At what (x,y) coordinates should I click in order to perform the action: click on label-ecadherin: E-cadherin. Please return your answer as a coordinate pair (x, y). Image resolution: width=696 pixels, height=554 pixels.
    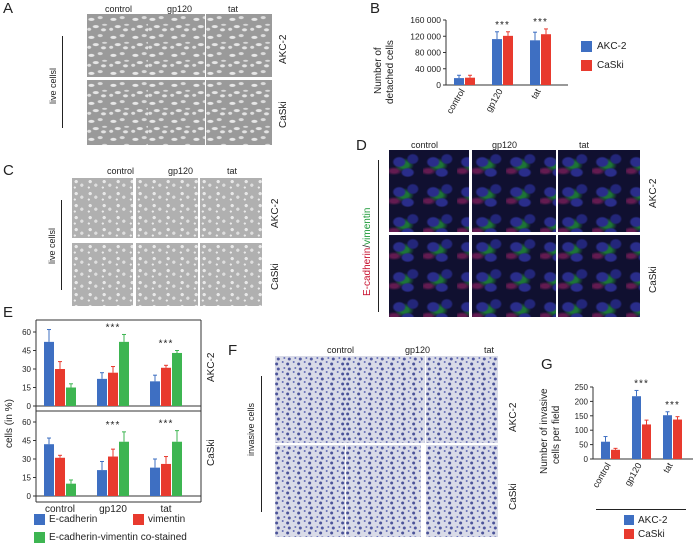
    Looking at the image, I should click on (367, 271).